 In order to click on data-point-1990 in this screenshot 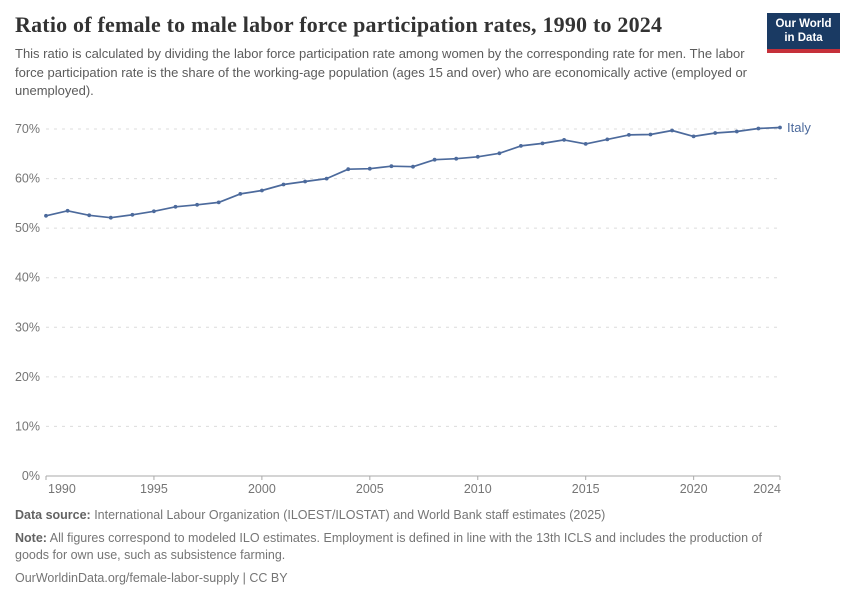, I will do `click(46, 215)`.